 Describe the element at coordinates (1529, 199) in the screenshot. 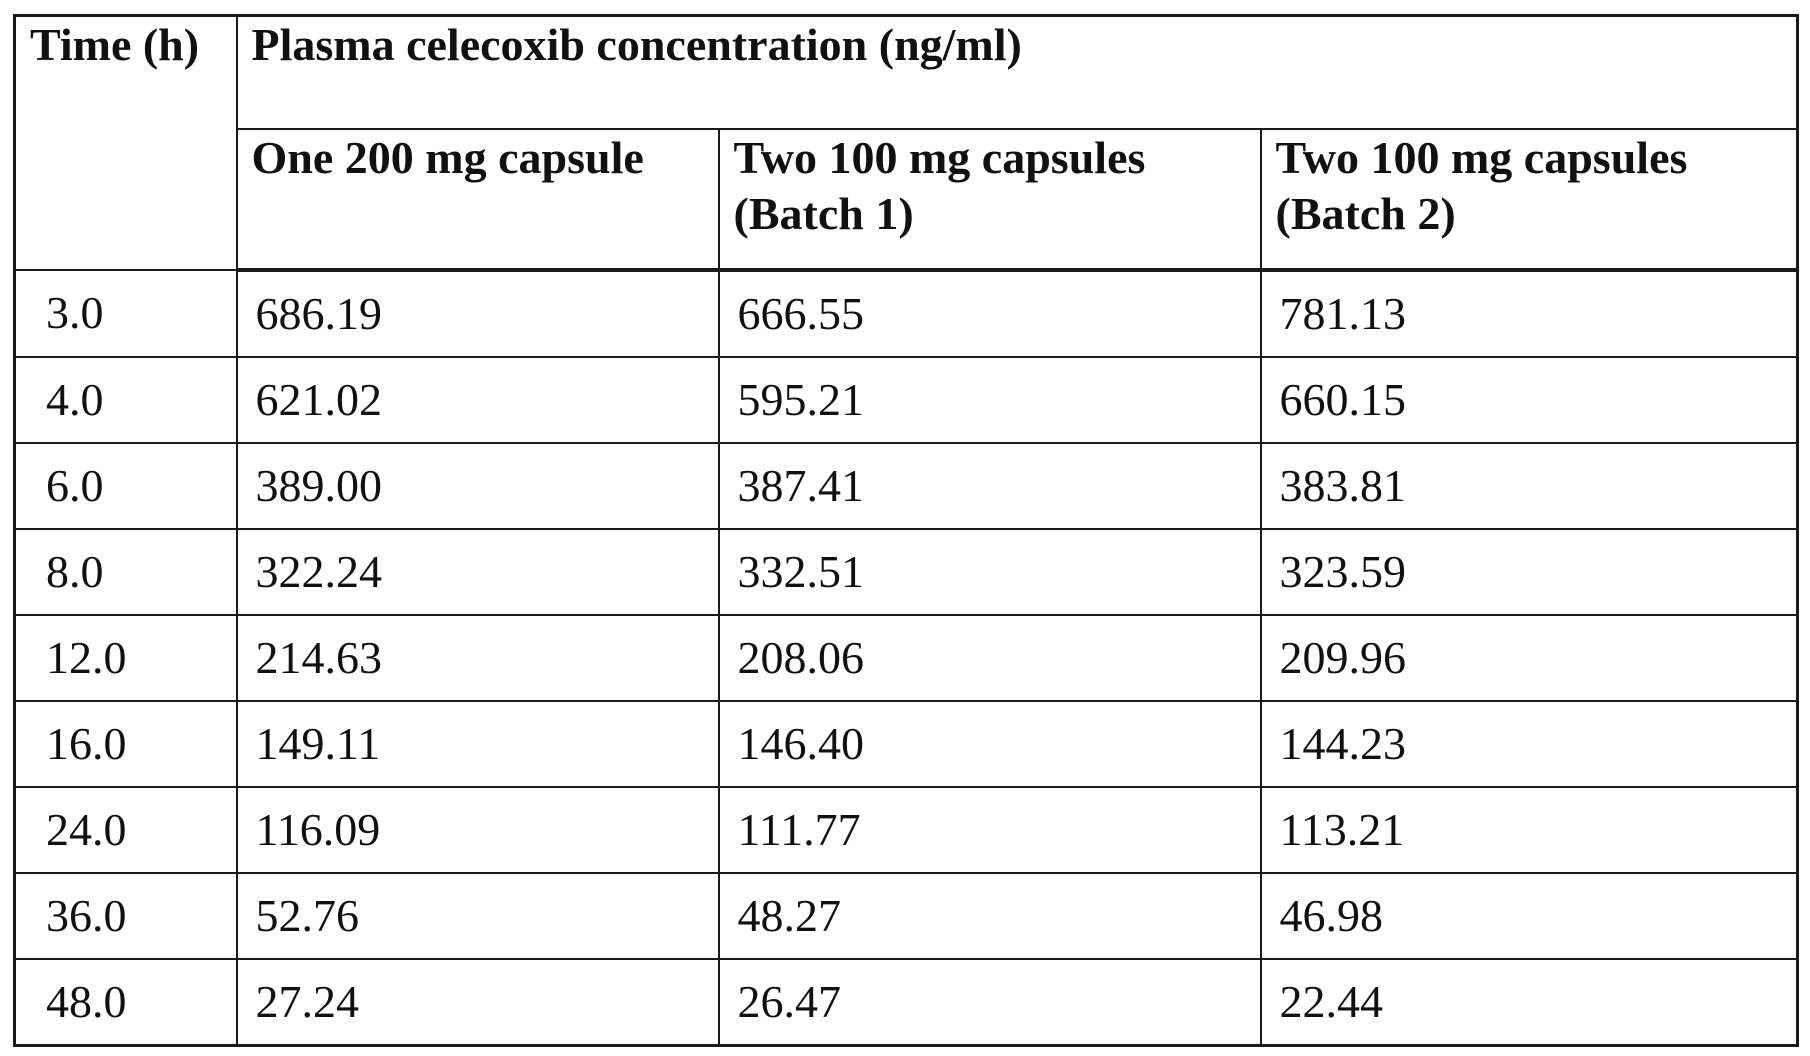

I see `sub-header-two-100mg-batch-2: Two 100 mg capsules (Batch 2)` at that location.